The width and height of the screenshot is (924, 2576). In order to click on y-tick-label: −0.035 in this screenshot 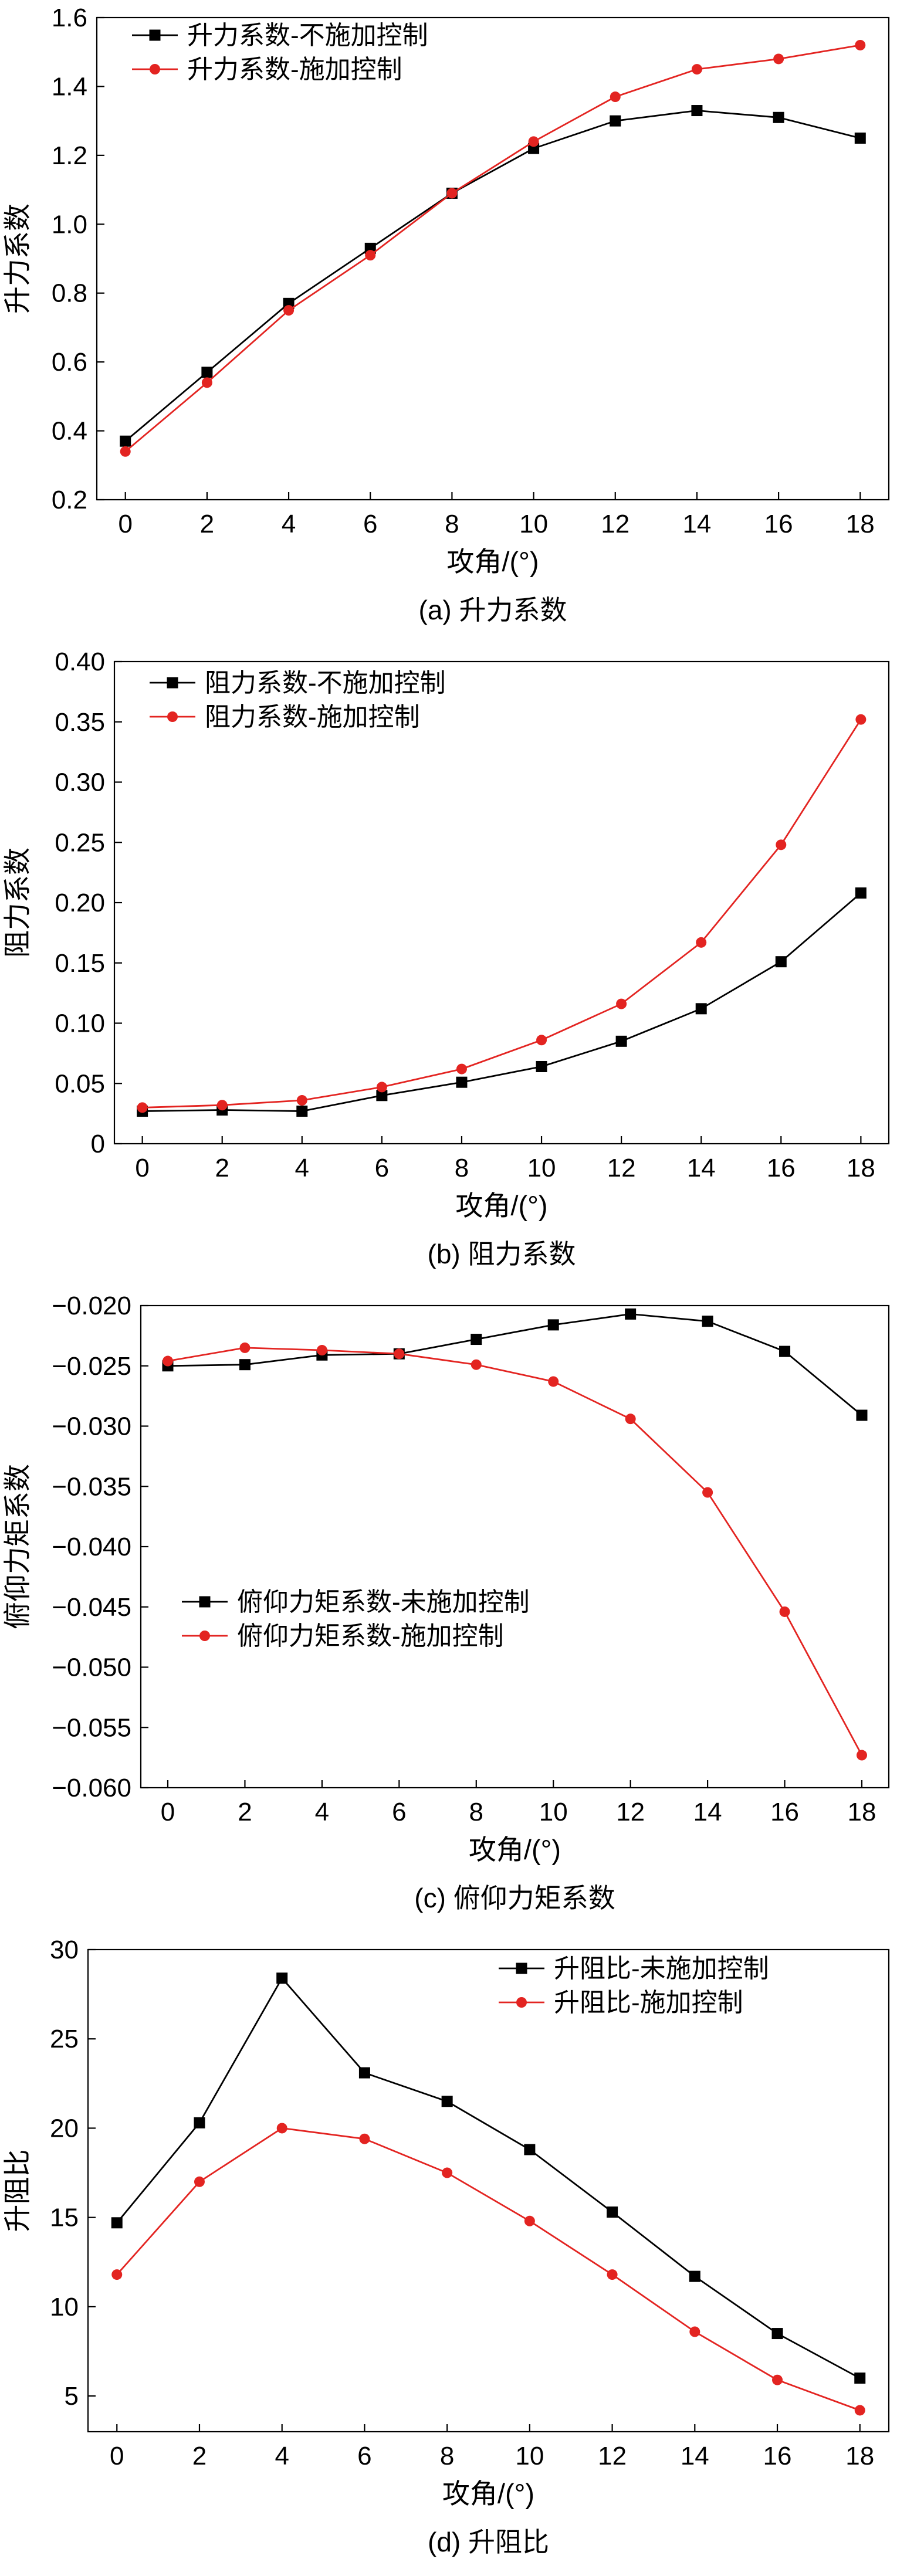, I will do `click(91, 1487)`.